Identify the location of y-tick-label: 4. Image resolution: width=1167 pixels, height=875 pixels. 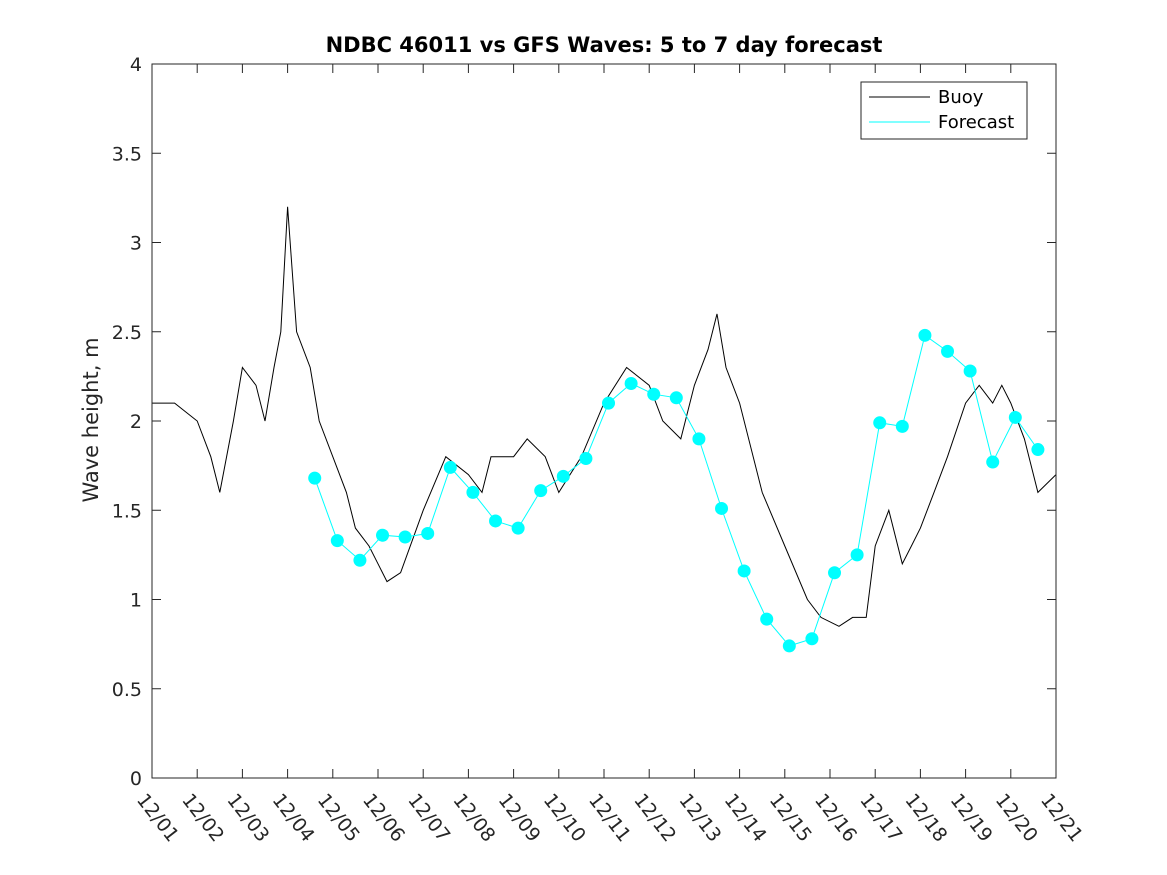
(136, 65).